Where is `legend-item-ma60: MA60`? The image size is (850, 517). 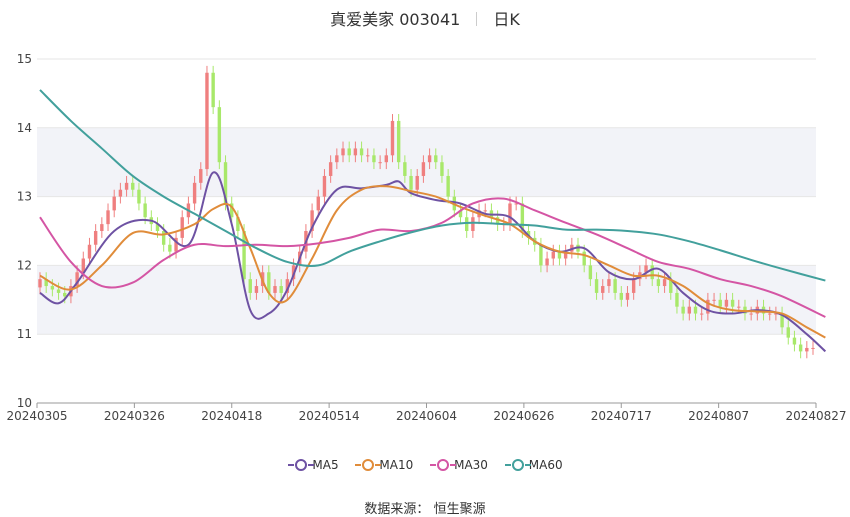
legend-item-ma60: MA60 is located at coordinates (533, 465).